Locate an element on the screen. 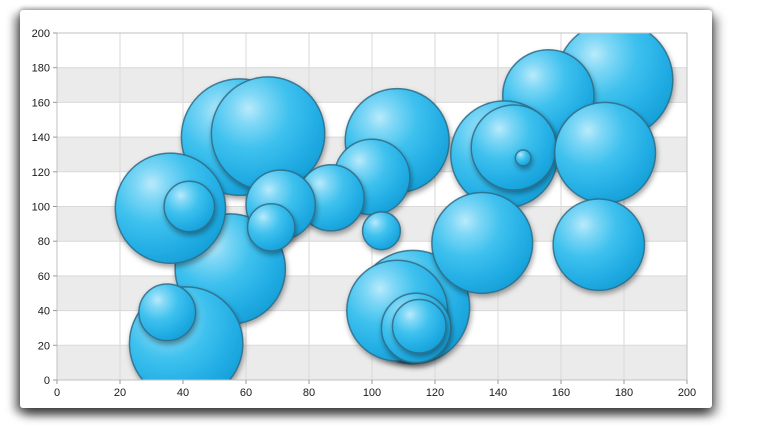 The width and height of the screenshot is (757, 439). y-axis-tick-label: 60 is located at coordinates (44, 277).